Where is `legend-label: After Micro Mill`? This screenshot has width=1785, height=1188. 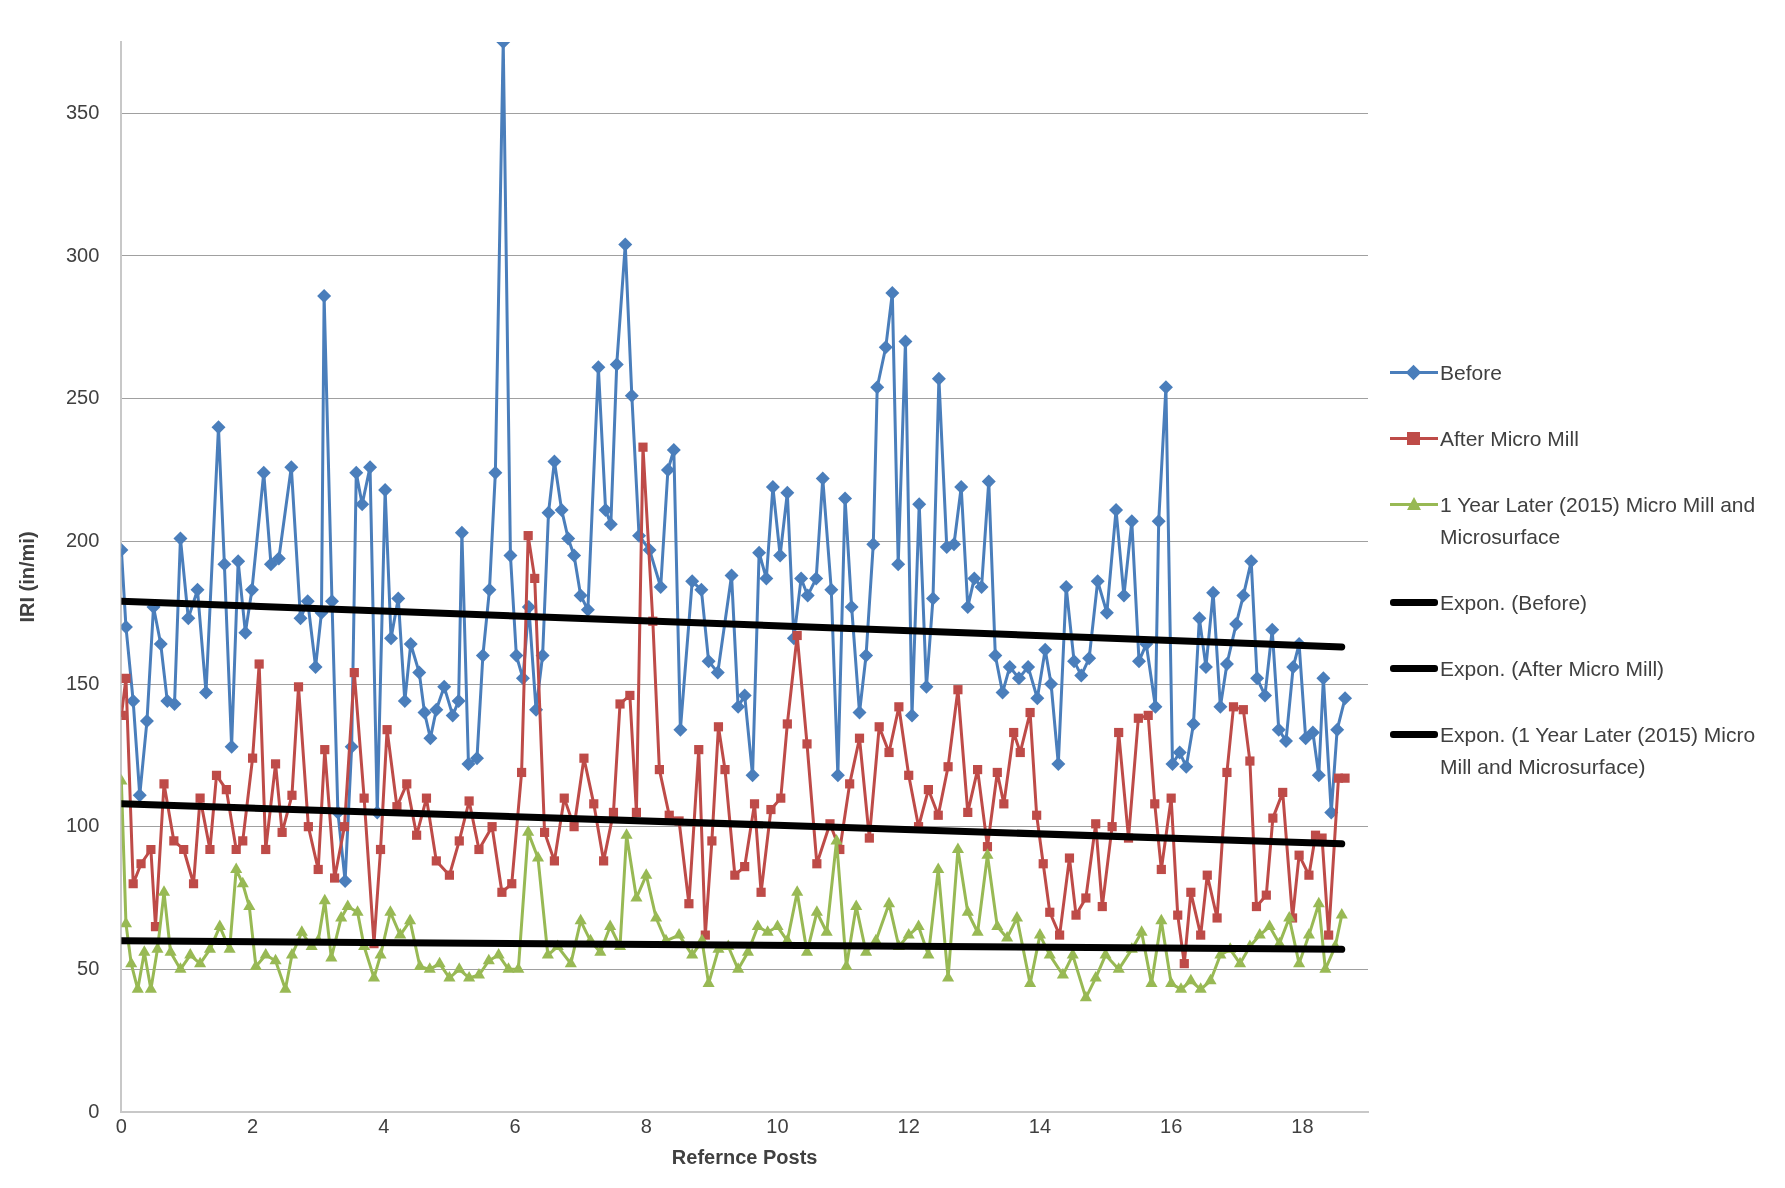
legend-label: After Micro Mill is located at coordinates (1510, 439).